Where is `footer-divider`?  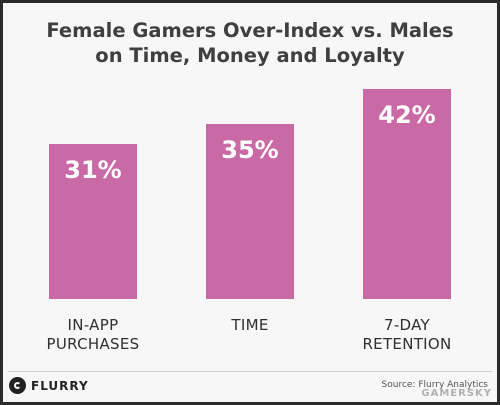 footer-divider is located at coordinates (250, 371).